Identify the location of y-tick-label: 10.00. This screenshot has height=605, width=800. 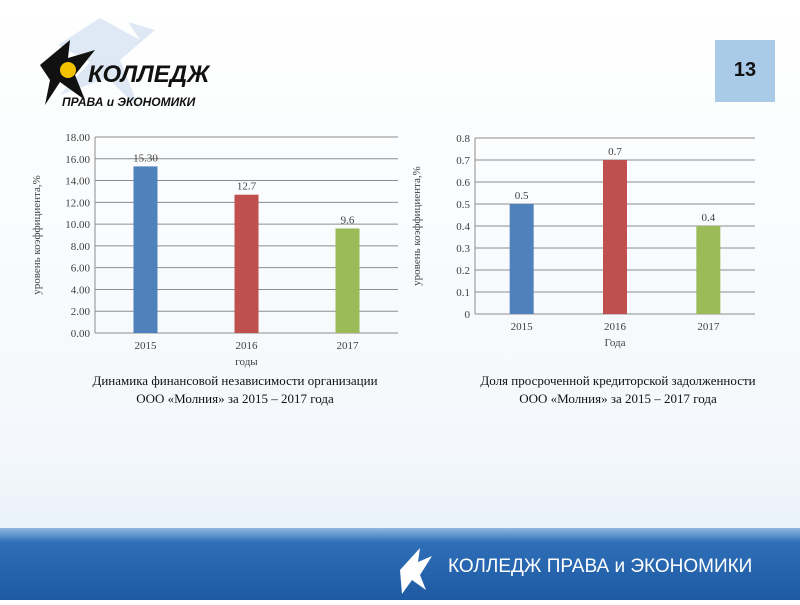
(77, 225).